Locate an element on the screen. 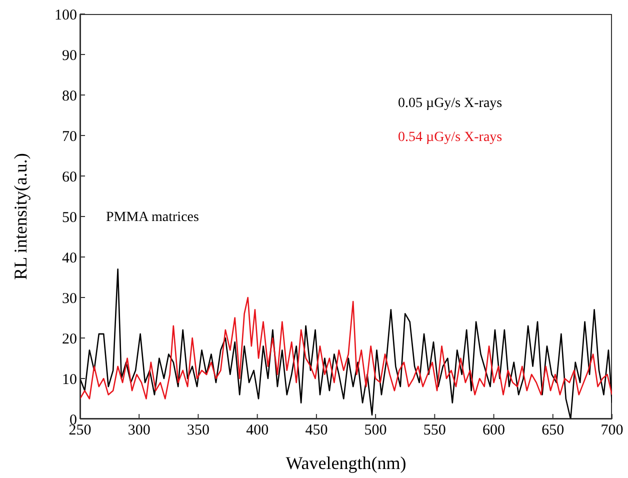  y-tick-label: 90 is located at coordinates (69, 56).